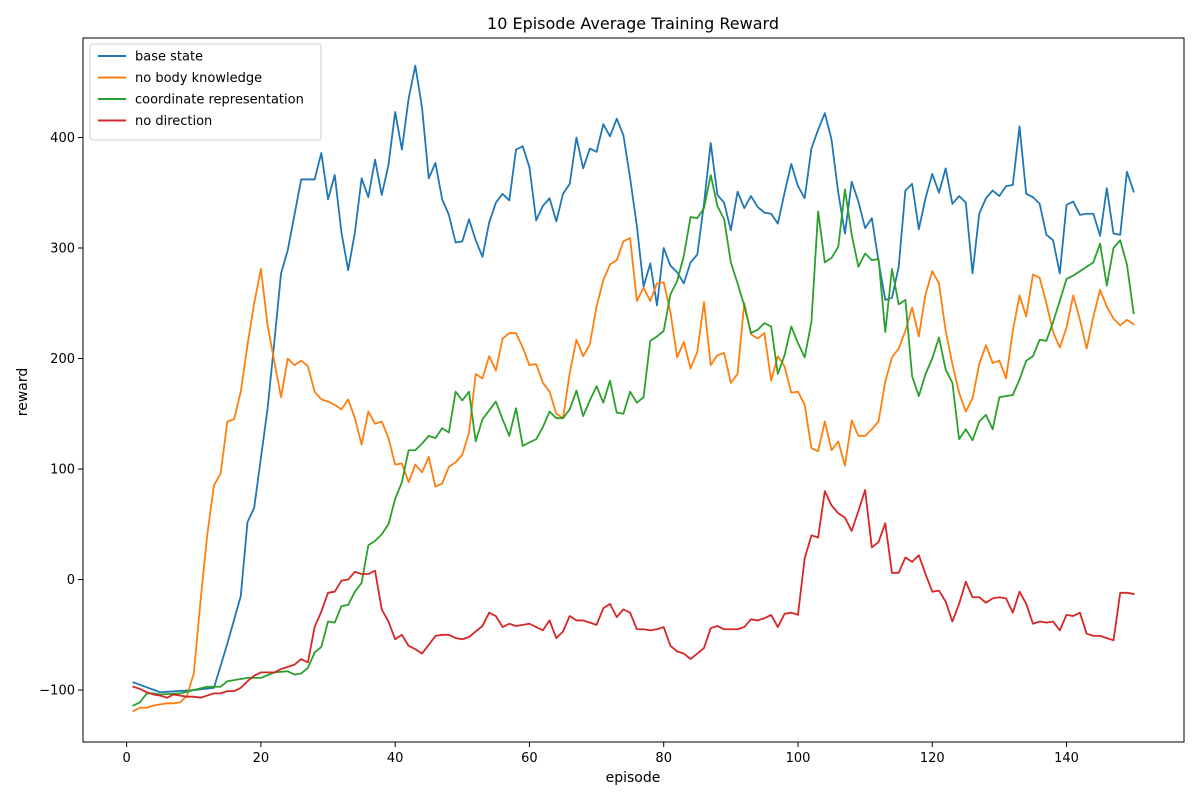 The image size is (1200, 800). Describe the element at coordinates (663, 758) in the screenshot. I see `x-tick-label: 80` at that location.